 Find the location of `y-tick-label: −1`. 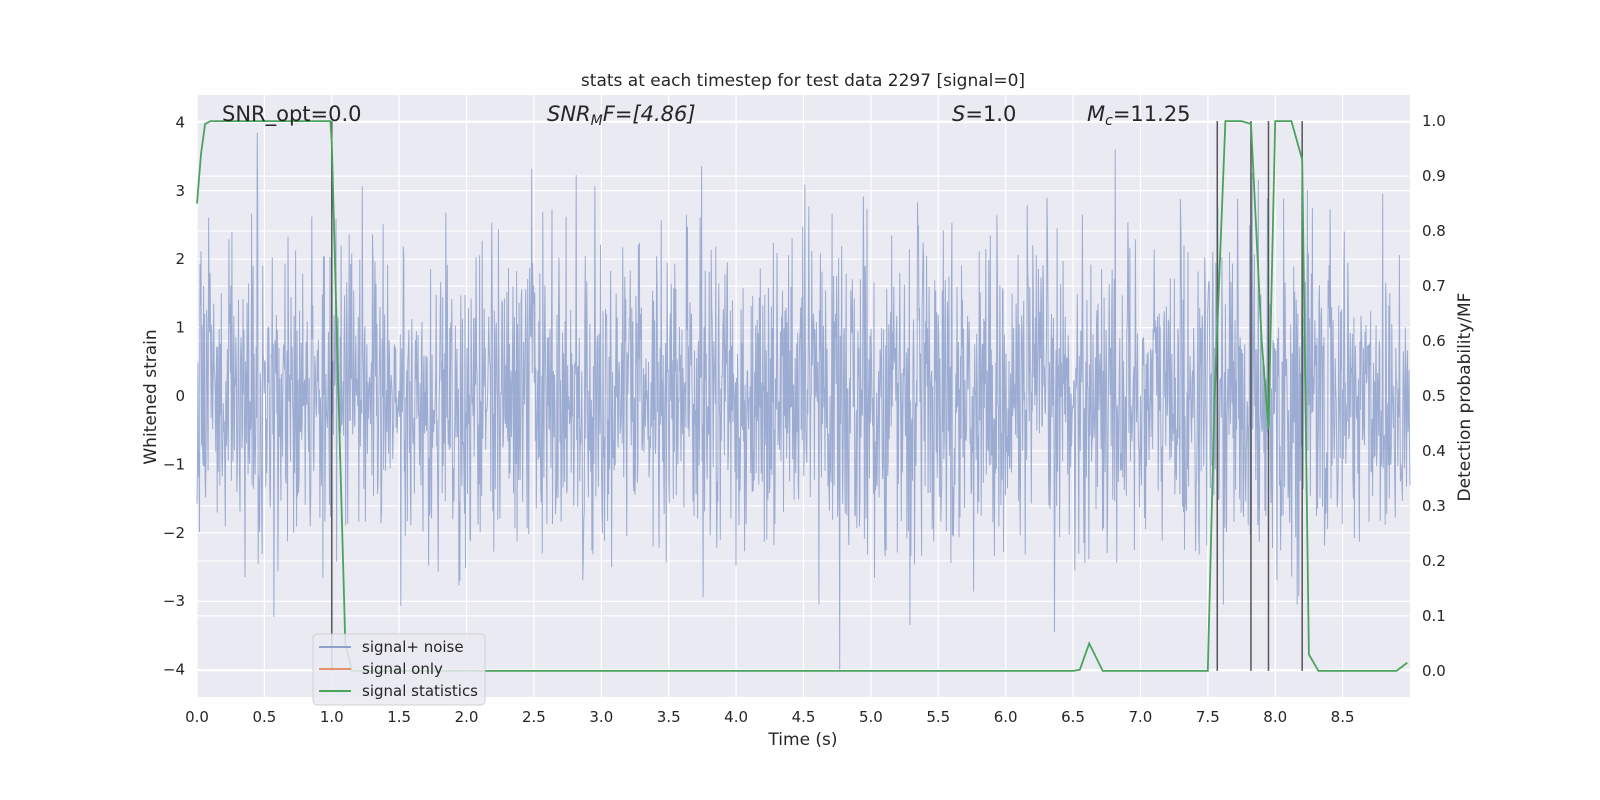

y-tick-label: −1 is located at coordinates (174, 464).